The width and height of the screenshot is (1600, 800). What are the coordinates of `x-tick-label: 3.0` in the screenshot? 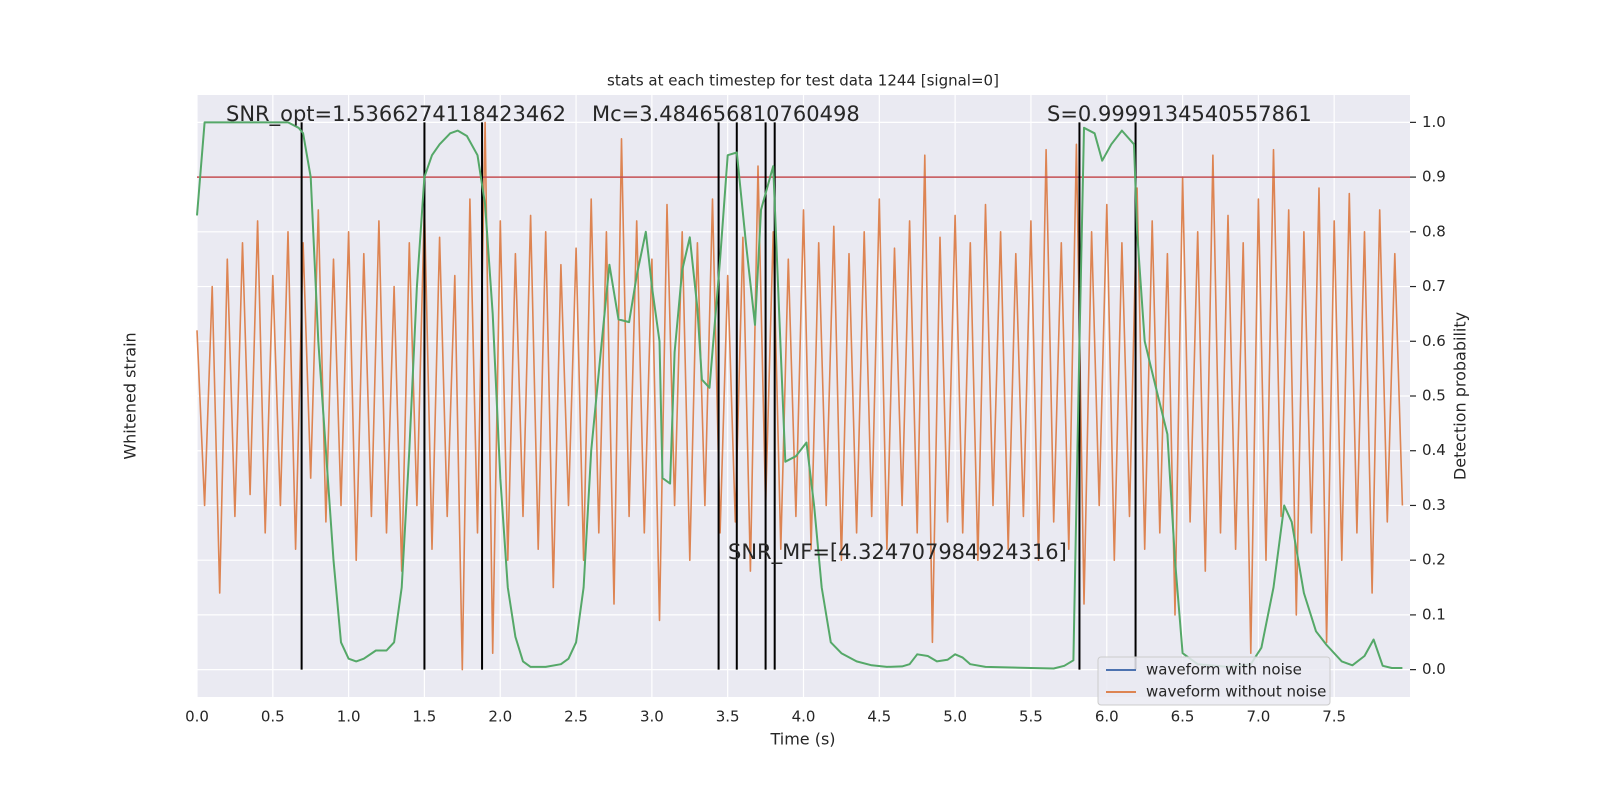 It's located at (652, 717).